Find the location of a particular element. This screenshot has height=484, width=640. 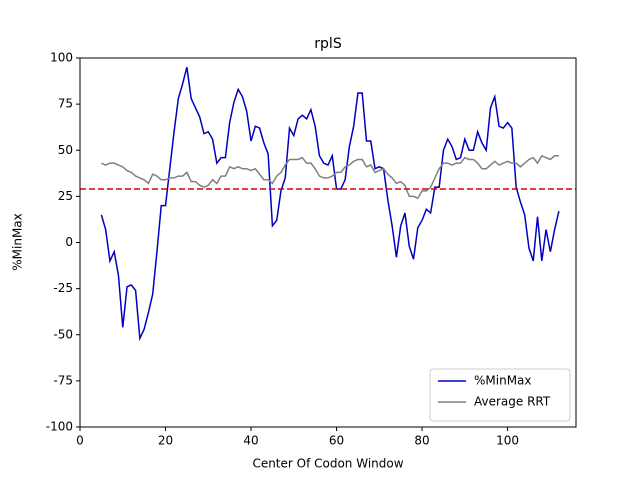

y-tick-label: 75 is located at coordinates (65, 104).